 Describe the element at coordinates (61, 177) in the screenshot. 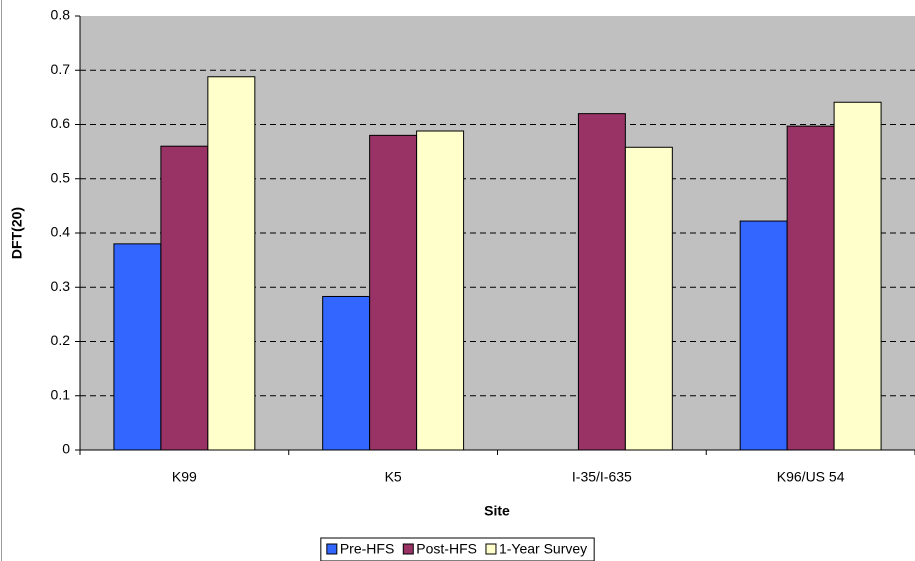

I see `y-tick-label: 0.5` at that location.